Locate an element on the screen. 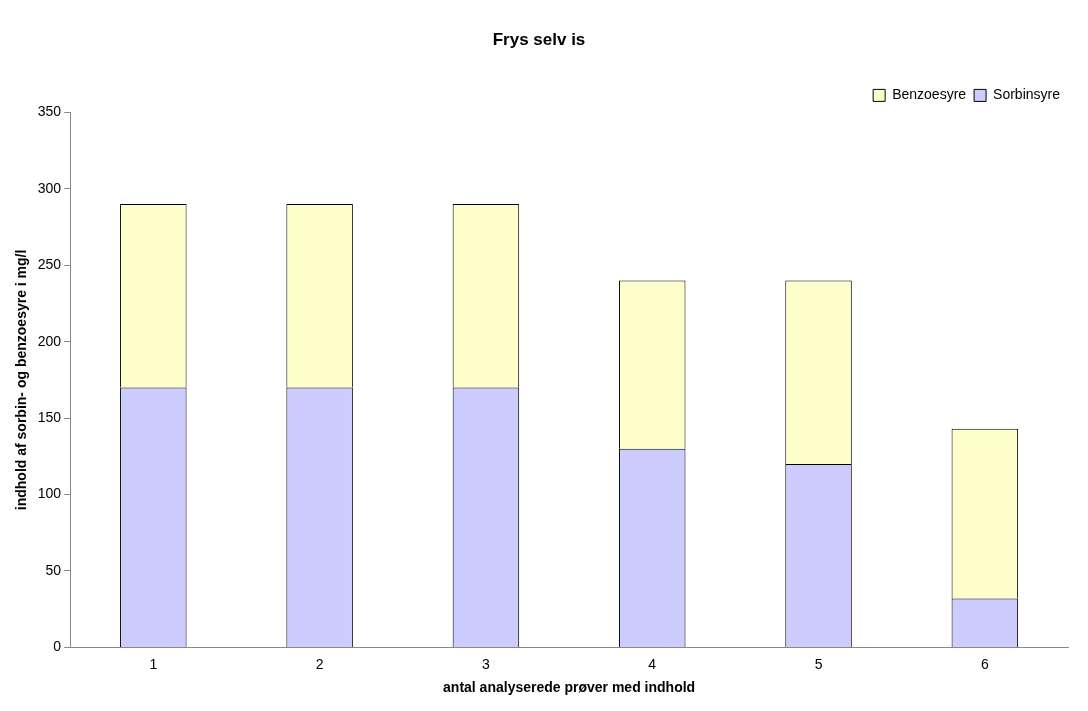 This screenshot has height=711, width=1088. y-tick-label: 200 is located at coordinates (49, 340).